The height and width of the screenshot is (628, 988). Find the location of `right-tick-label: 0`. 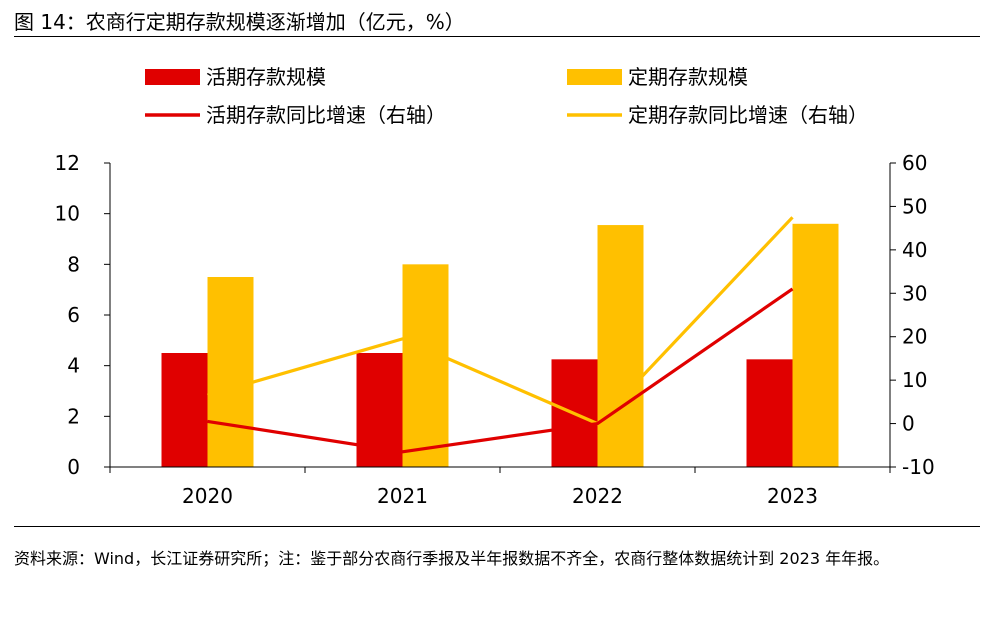

right-tick-label: 0 is located at coordinates (908, 424).